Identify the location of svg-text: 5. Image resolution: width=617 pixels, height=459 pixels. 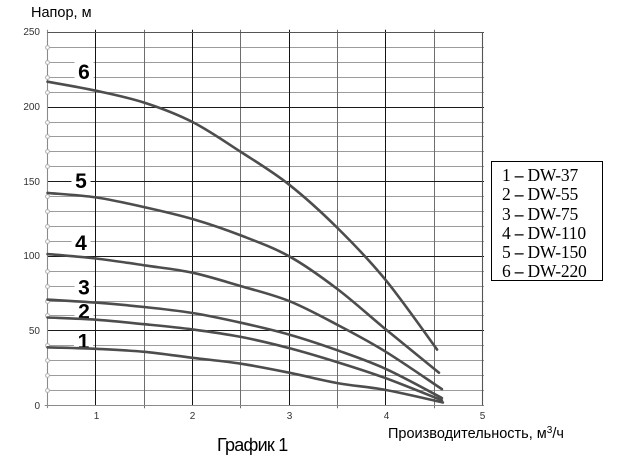
(81, 181).